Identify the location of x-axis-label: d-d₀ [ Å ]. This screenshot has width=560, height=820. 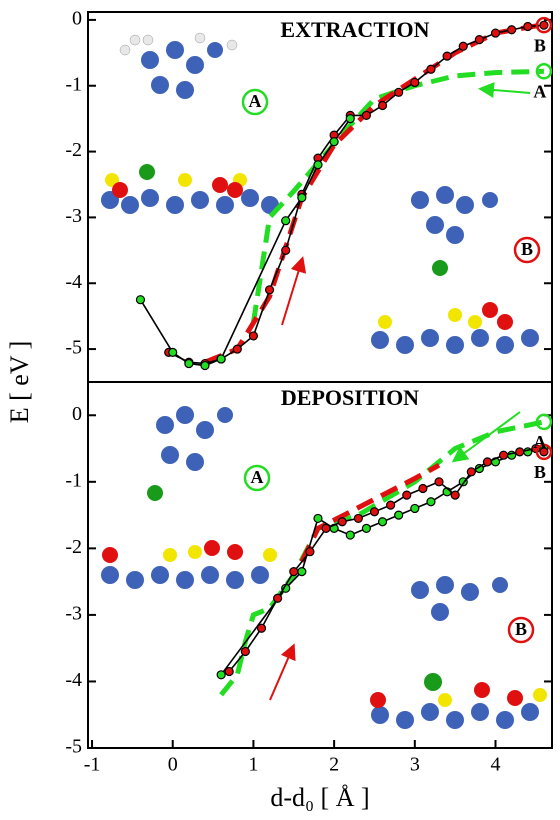
(319, 797).